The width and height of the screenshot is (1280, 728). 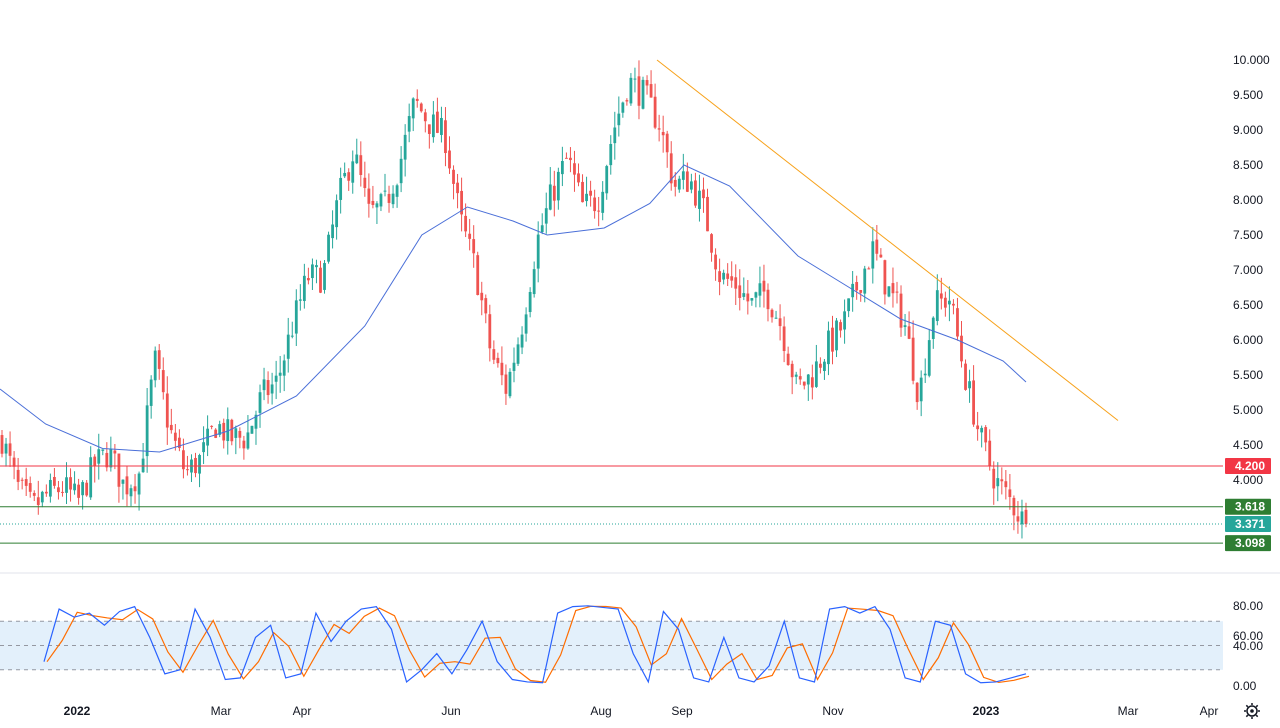 I want to click on stochastic-k-line, so click(x=535, y=644).